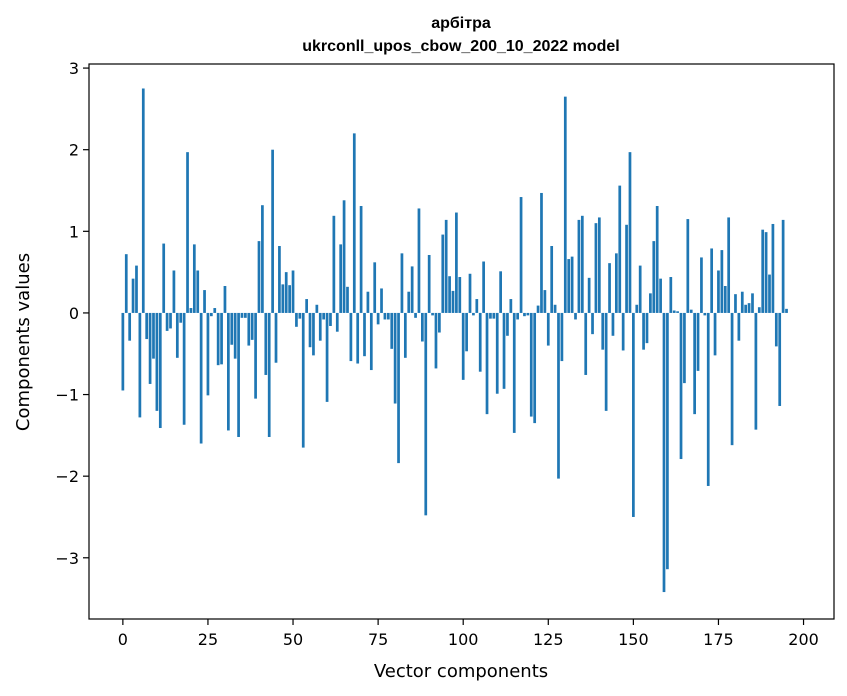  I want to click on y-tick-label: −2, so click(67, 476).